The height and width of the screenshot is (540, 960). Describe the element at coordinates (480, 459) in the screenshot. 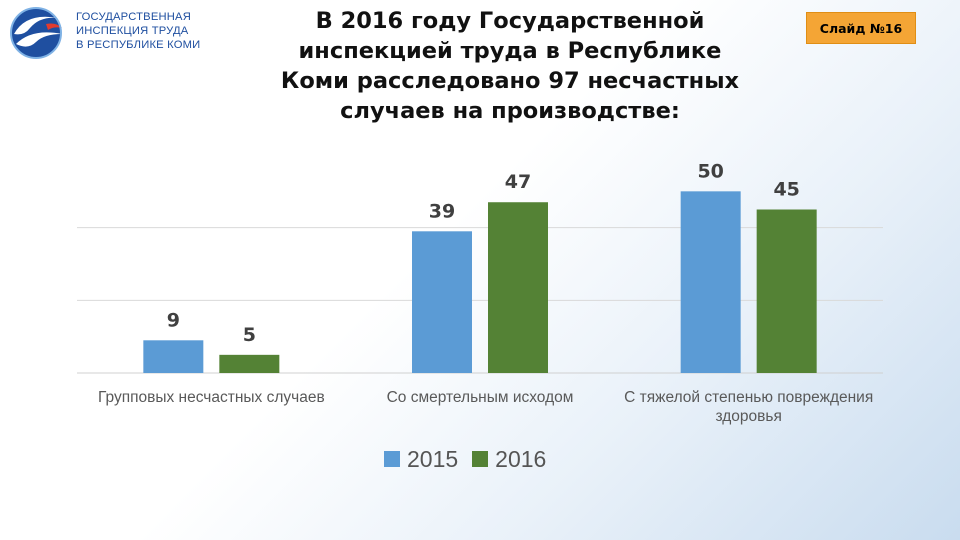

I see `legend-swatch-2016` at that location.